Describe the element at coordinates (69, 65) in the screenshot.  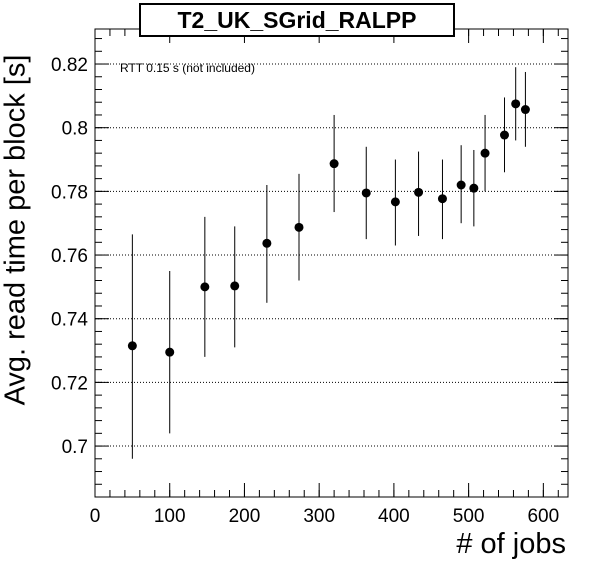
I see `y-tick-label: 0.82` at that location.